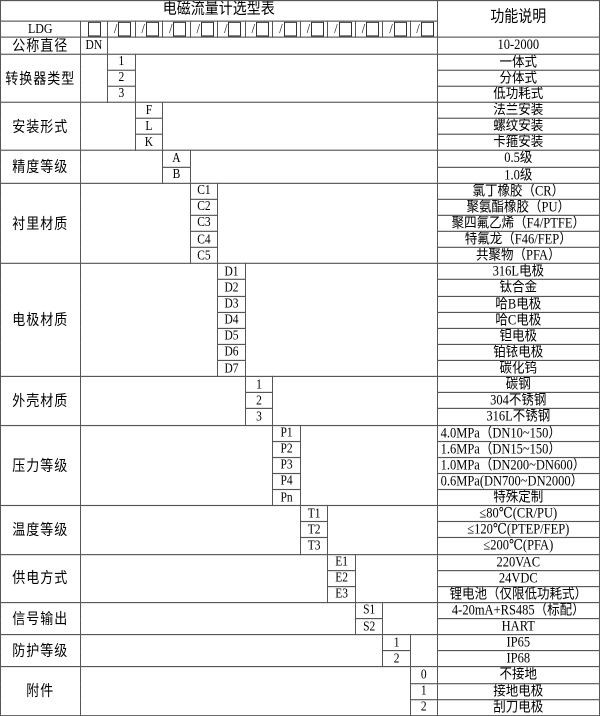 The height and width of the screenshot is (716, 600). What do you see at coordinates (518, 368) in the screenshot?
I see `description-cell: 碳化钨` at bounding box center [518, 368].